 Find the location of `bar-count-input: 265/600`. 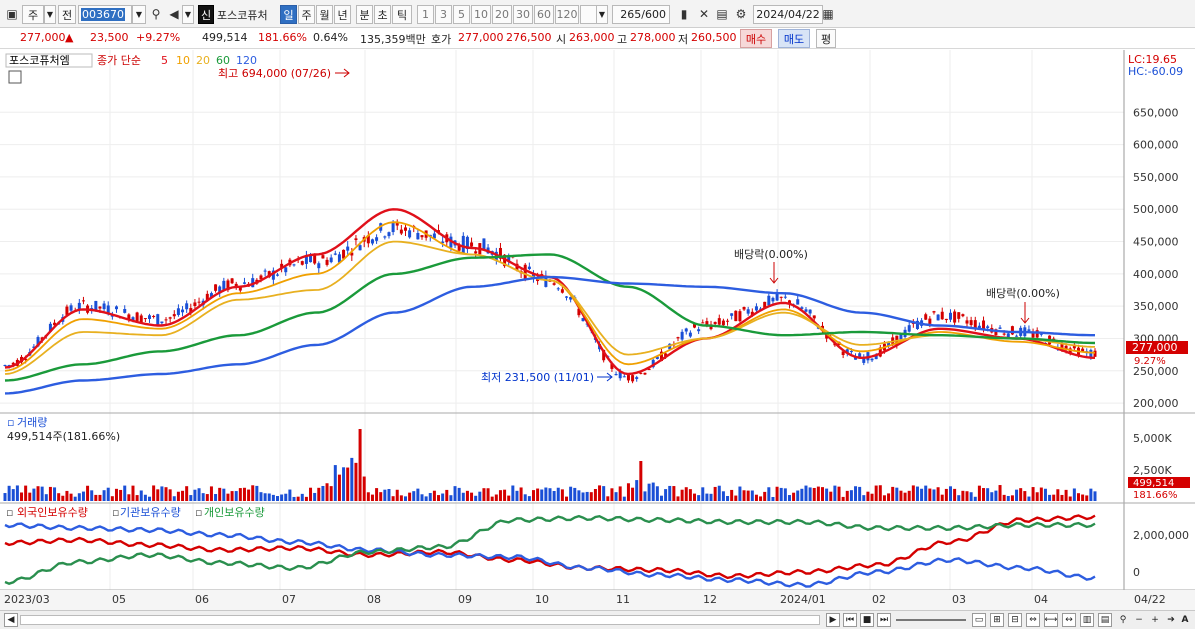

bar-count-input: 265/600 is located at coordinates (641, 14).